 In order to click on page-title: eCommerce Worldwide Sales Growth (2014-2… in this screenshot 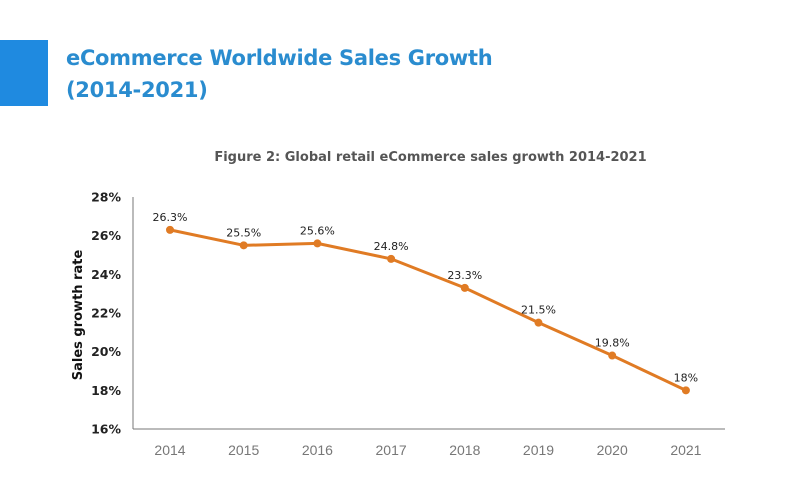, I will do `click(279, 74)`.